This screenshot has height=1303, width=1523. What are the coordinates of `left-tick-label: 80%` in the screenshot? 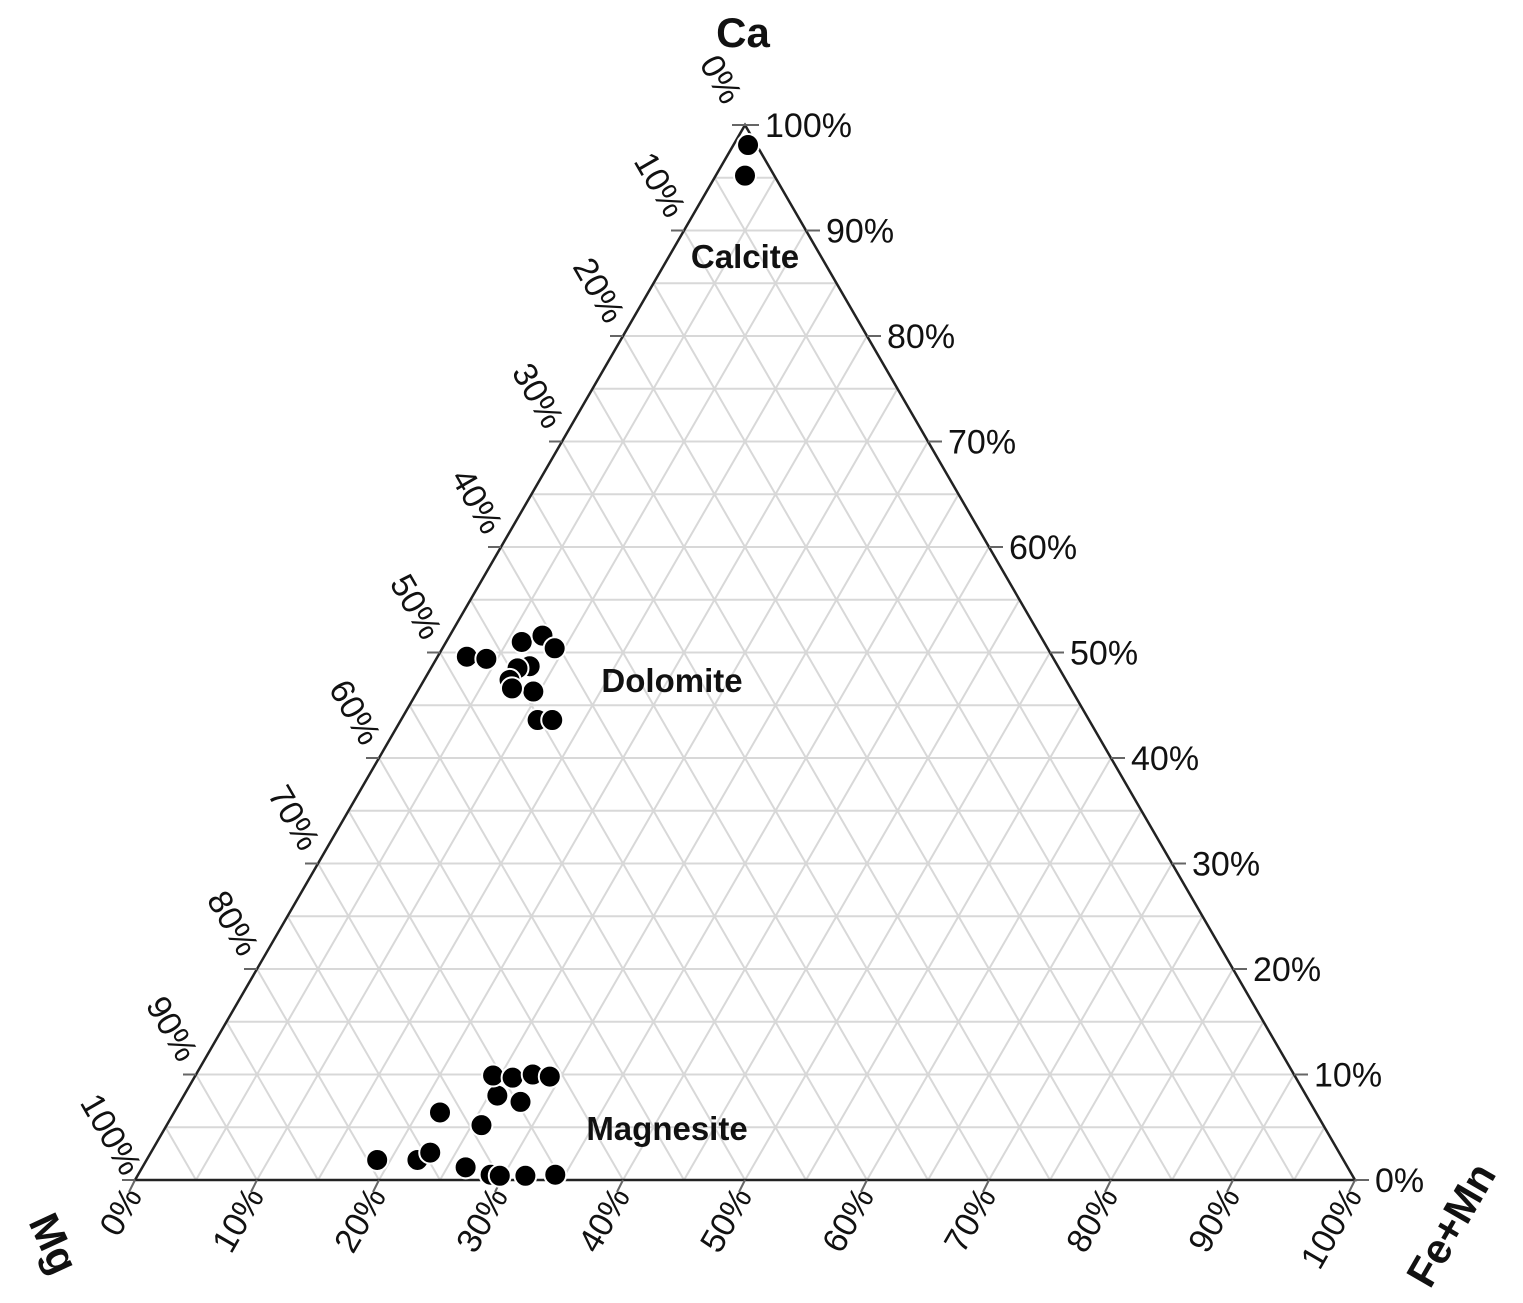 It's located at (232, 924).